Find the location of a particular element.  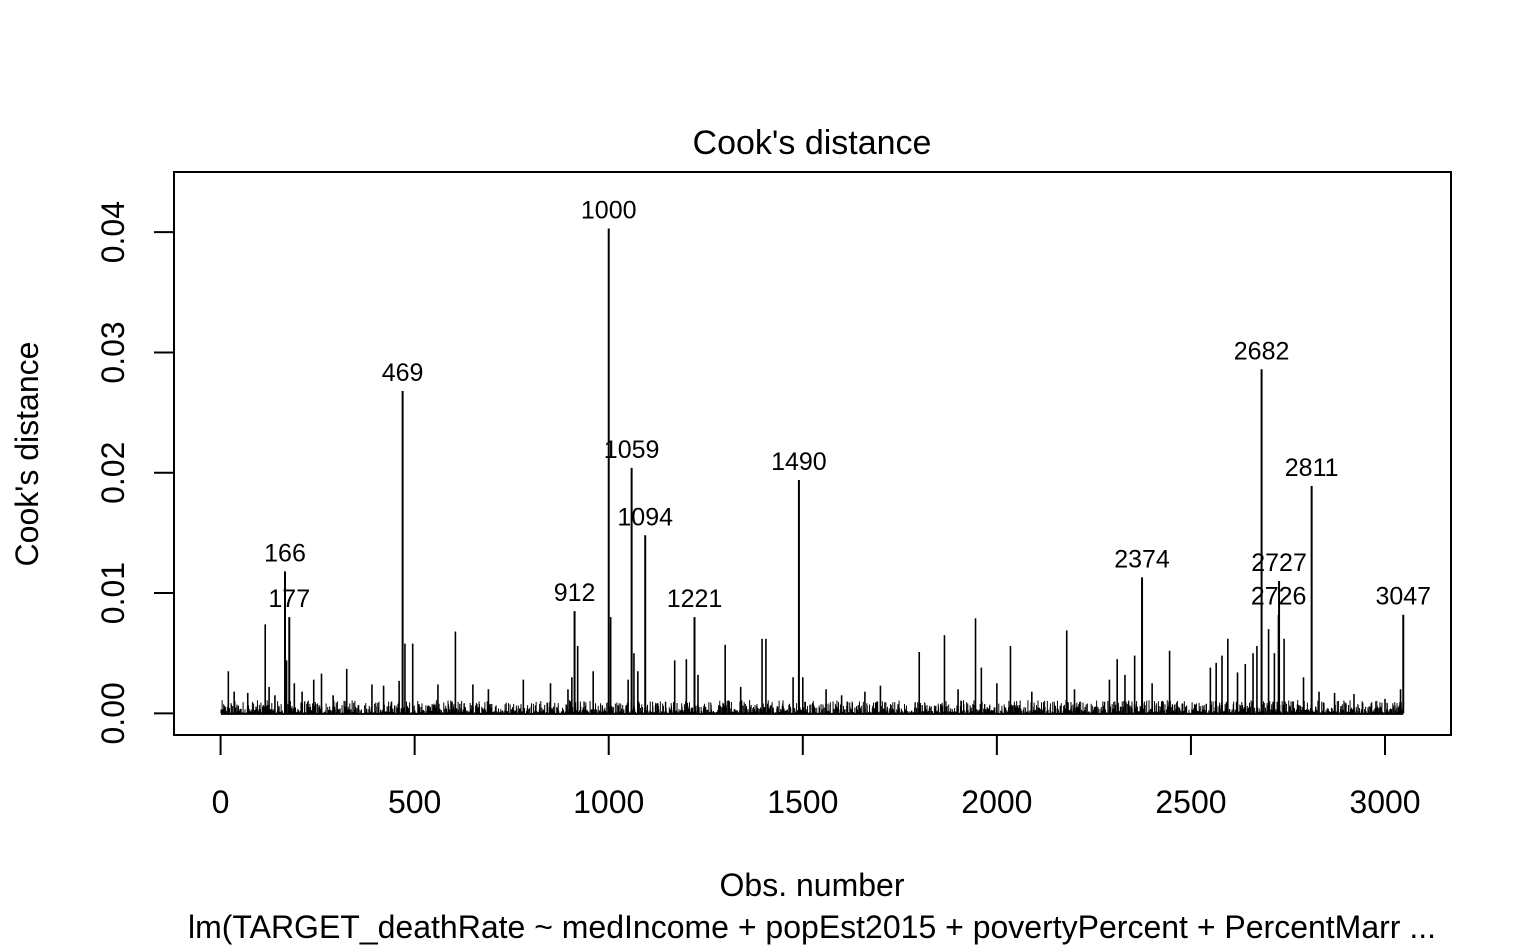

point-label-2811: 2811 is located at coordinates (1312, 468).